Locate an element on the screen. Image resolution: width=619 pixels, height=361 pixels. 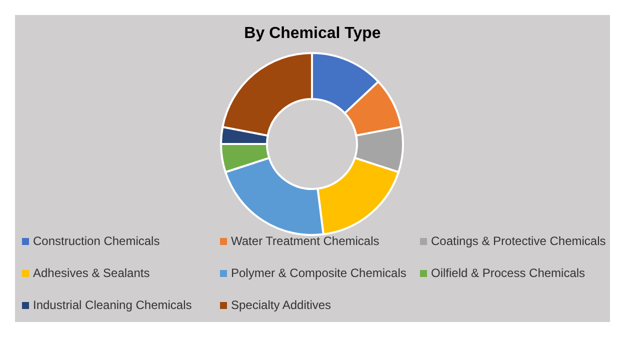
legend-label: Adhesives & Sealants is located at coordinates (91, 273).